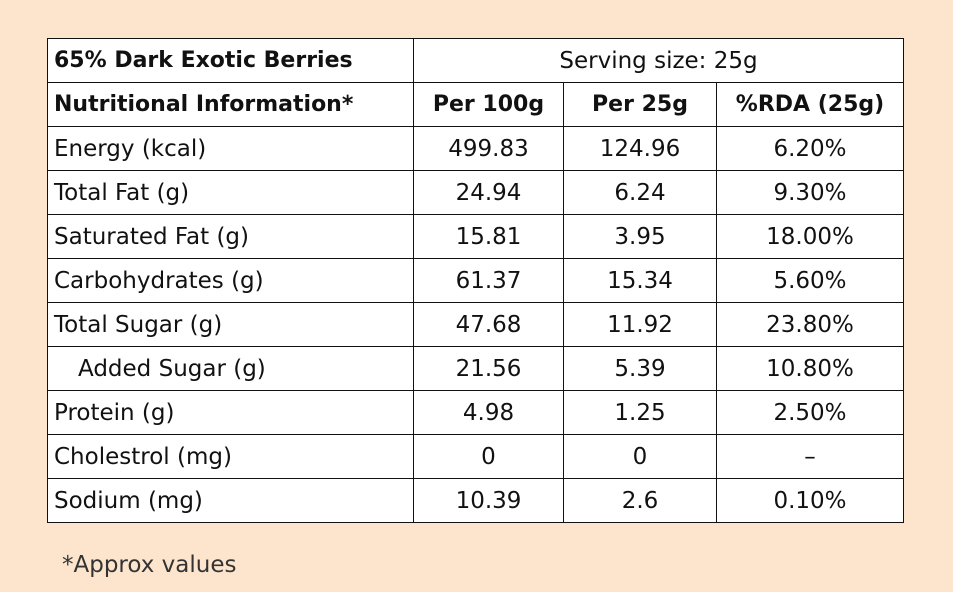 The width and height of the screenshot is (953, 592). What do you see at coordinates (149, 565) in the screenshot?
I see `footnote: *Approx values` at bounding box center [149, 565].